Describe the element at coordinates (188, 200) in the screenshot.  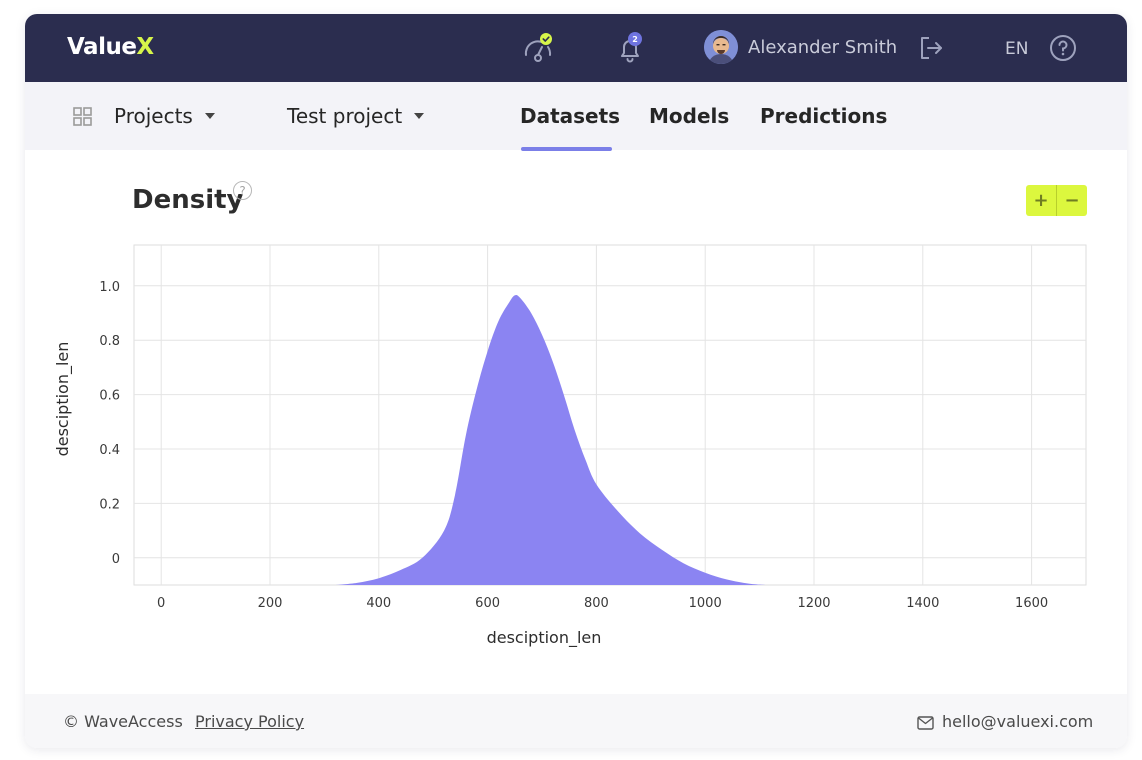
I see `panel-title: Density` at that location.